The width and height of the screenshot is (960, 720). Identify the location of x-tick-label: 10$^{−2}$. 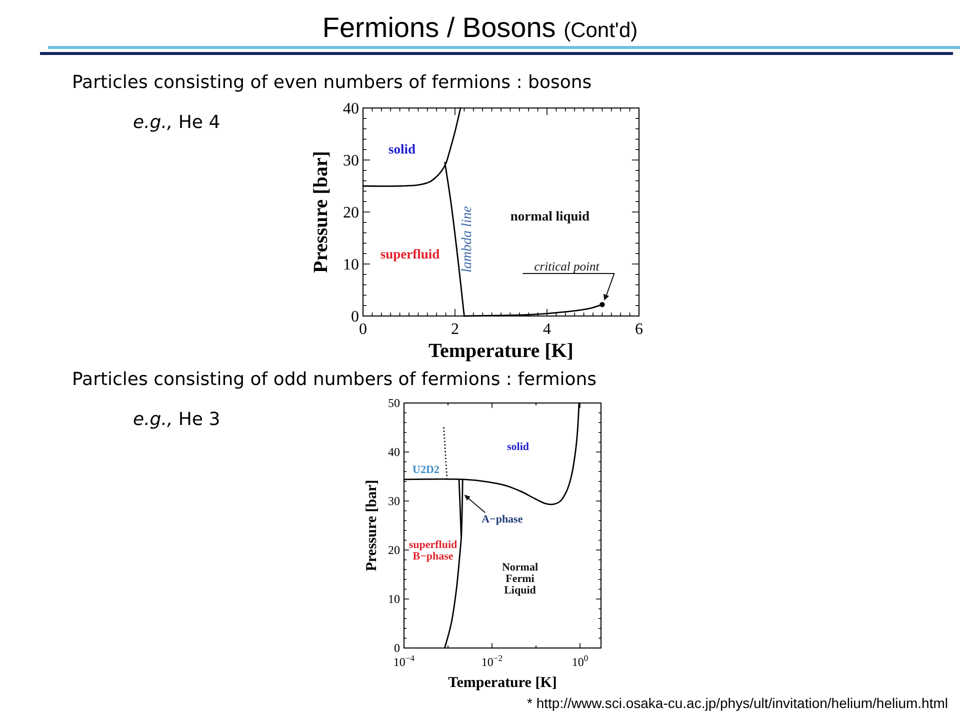
(492, 661).